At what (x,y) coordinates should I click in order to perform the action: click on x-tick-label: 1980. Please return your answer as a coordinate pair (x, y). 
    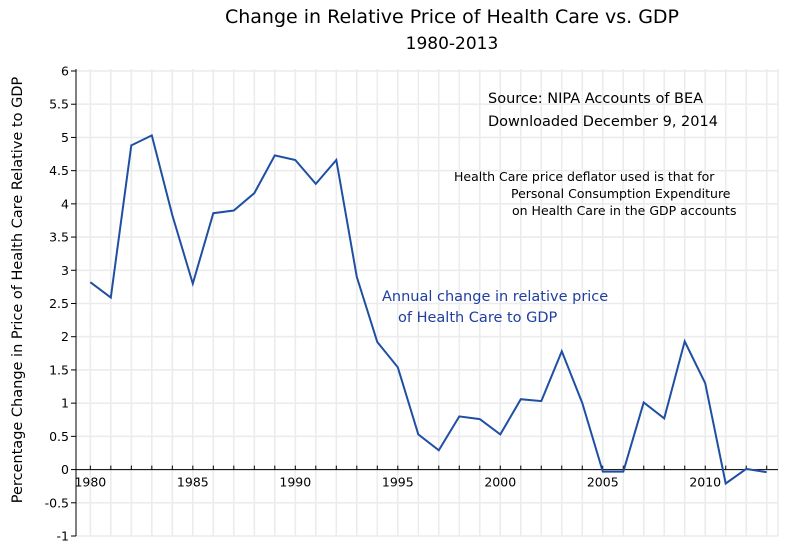
    Looking at the image, I should click on (90, 482).